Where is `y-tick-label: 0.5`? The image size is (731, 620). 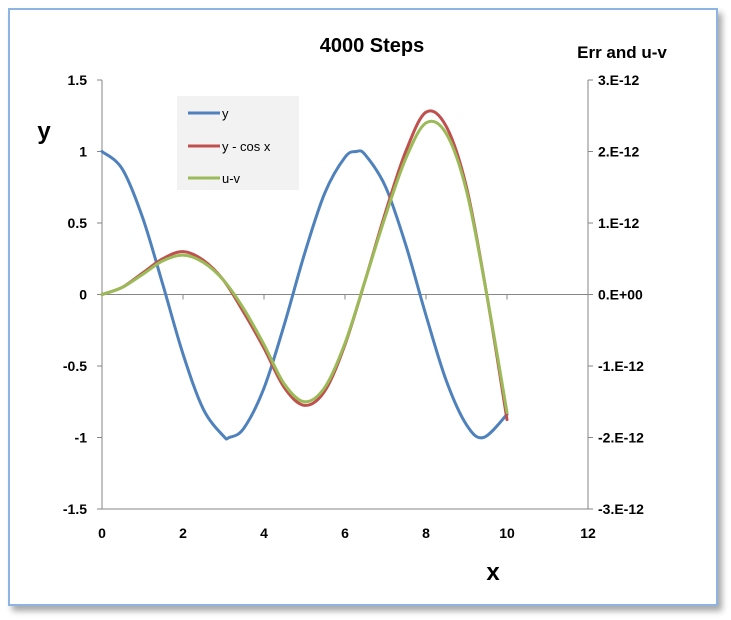
y-tick-label: 0.5 is located at coordinates (78, 223).